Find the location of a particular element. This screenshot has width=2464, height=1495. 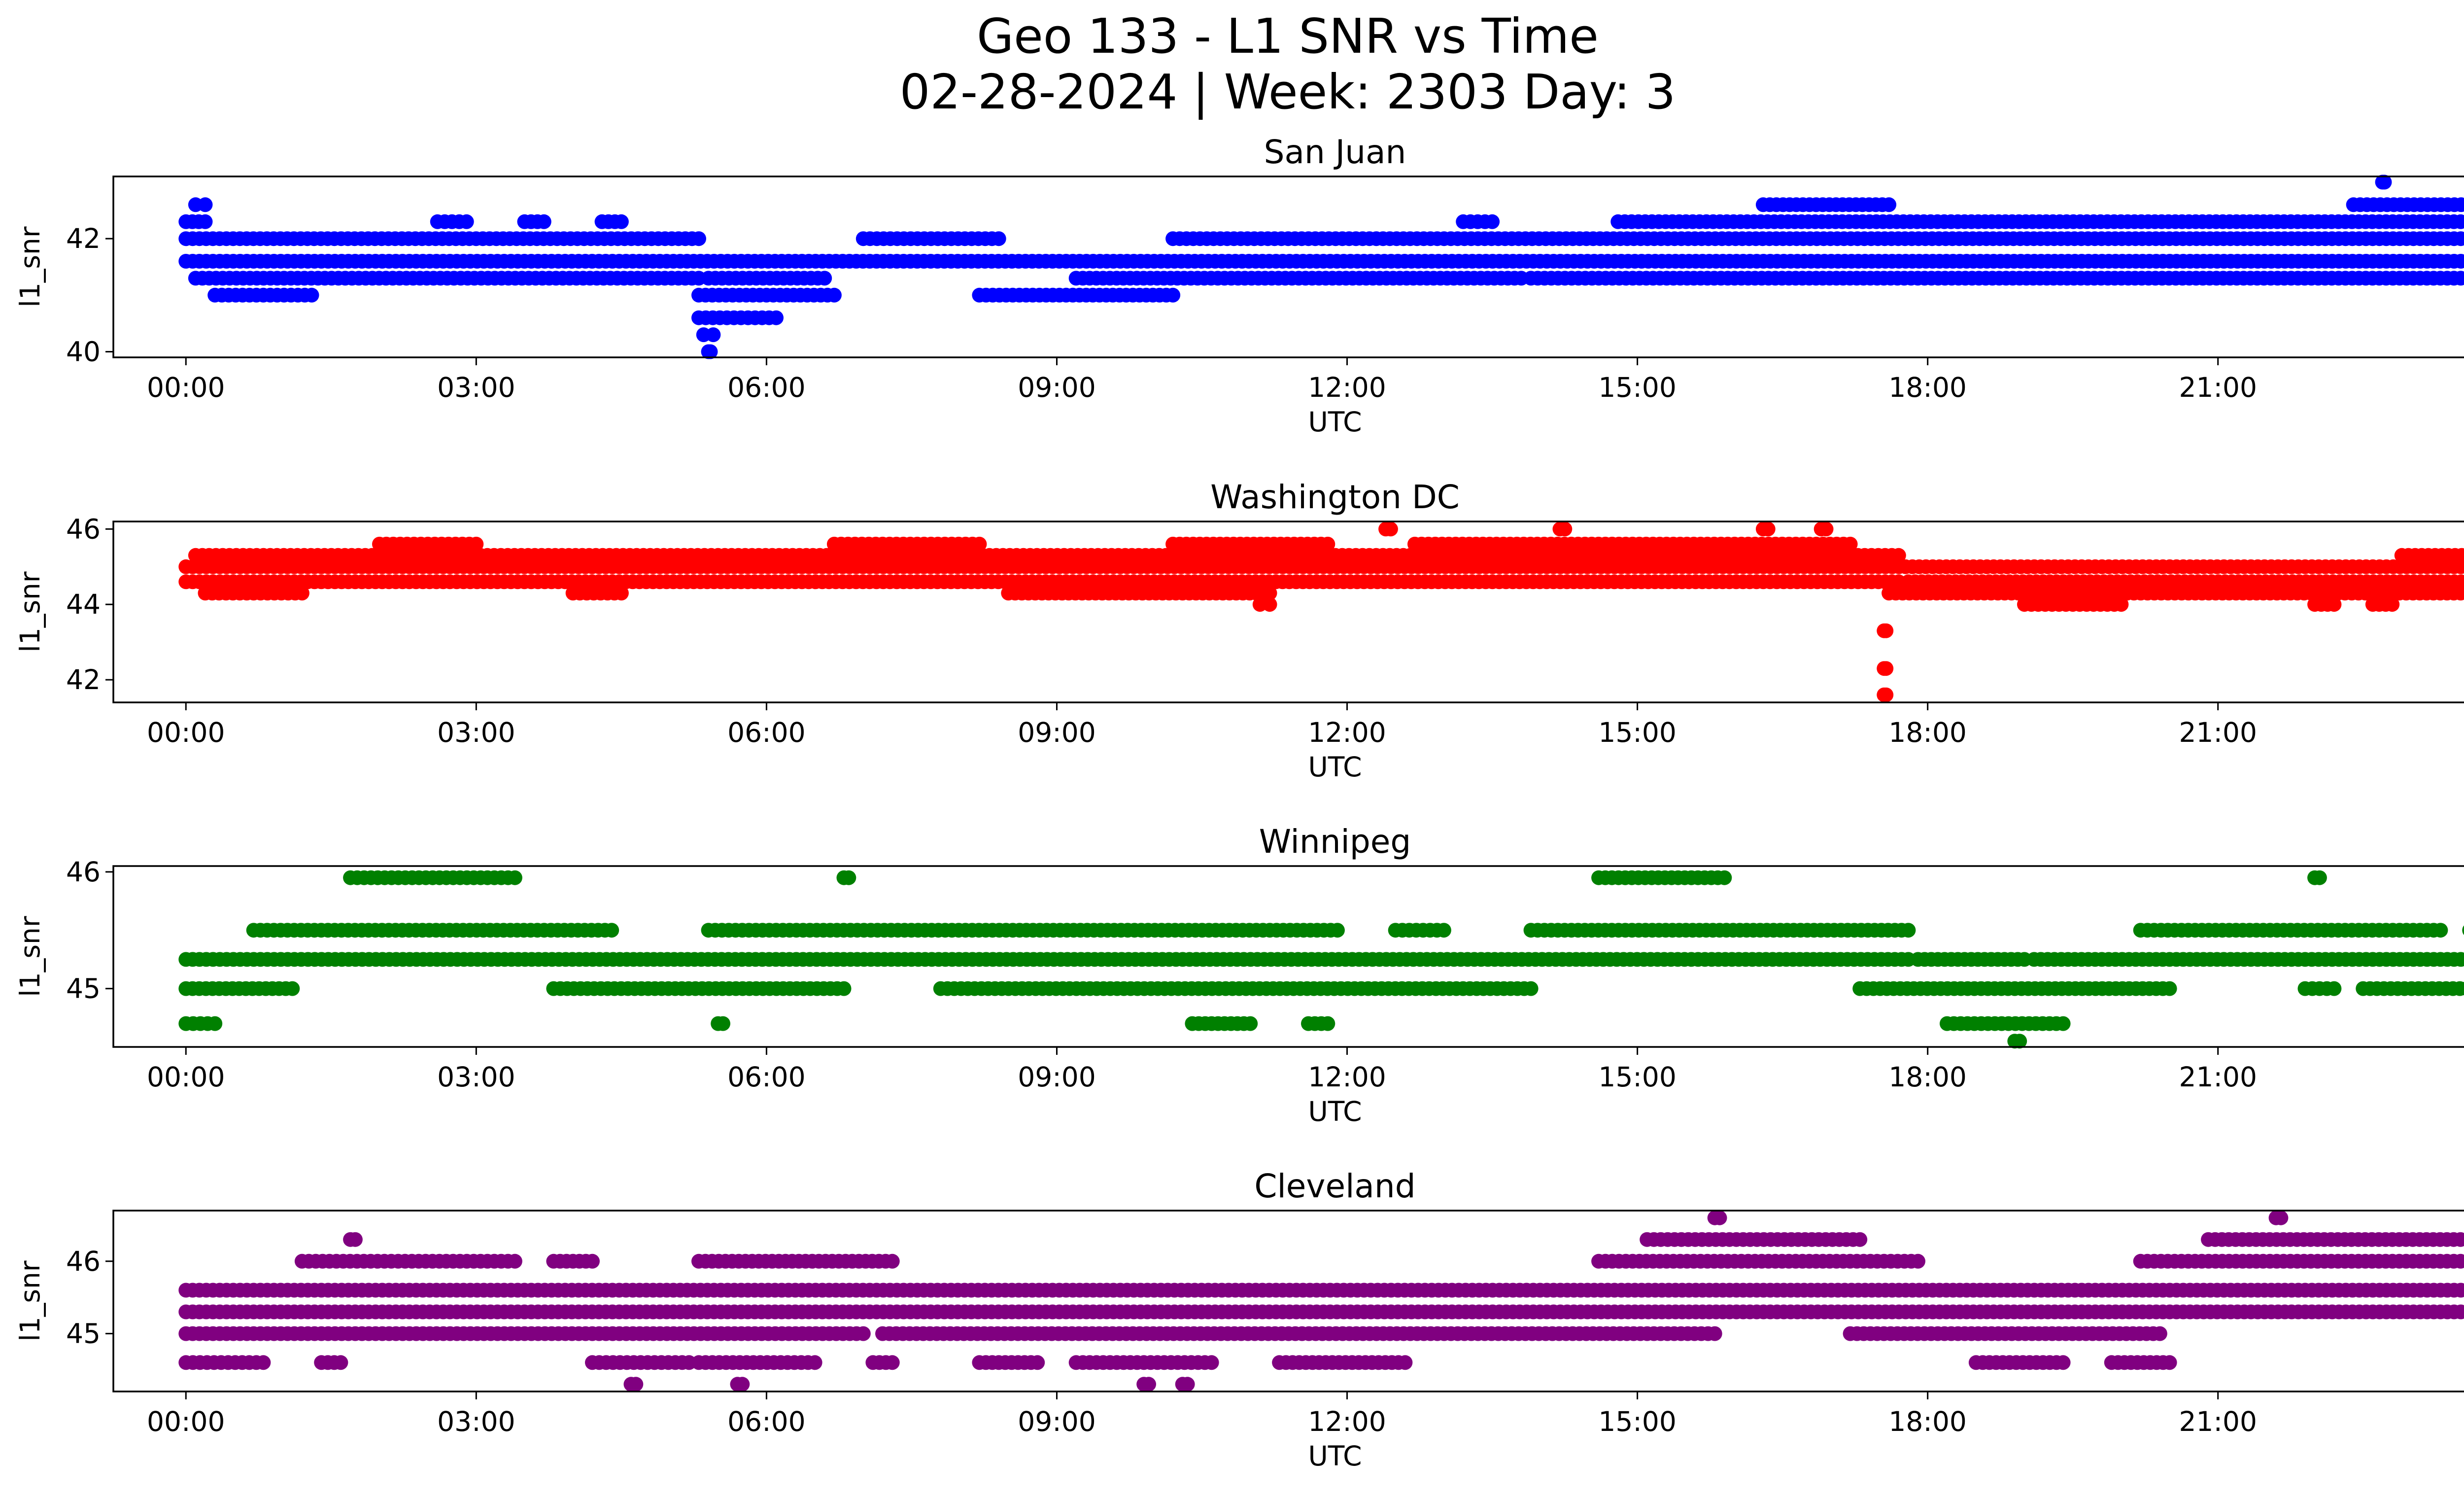

subplot-title: Cleveland is located at coordinates (1334, 1186).